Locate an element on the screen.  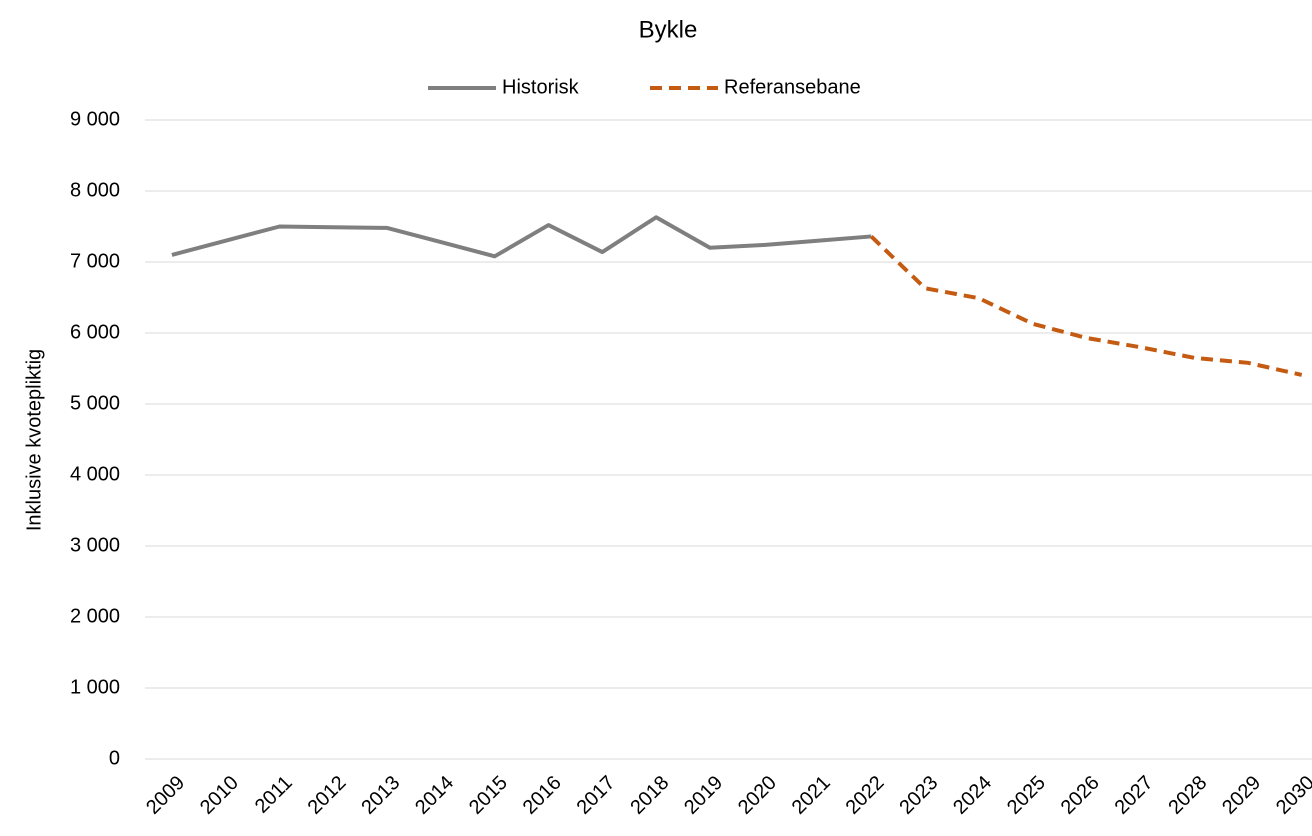
x-tick-label: 2011 is located at coordinates (274, 795).